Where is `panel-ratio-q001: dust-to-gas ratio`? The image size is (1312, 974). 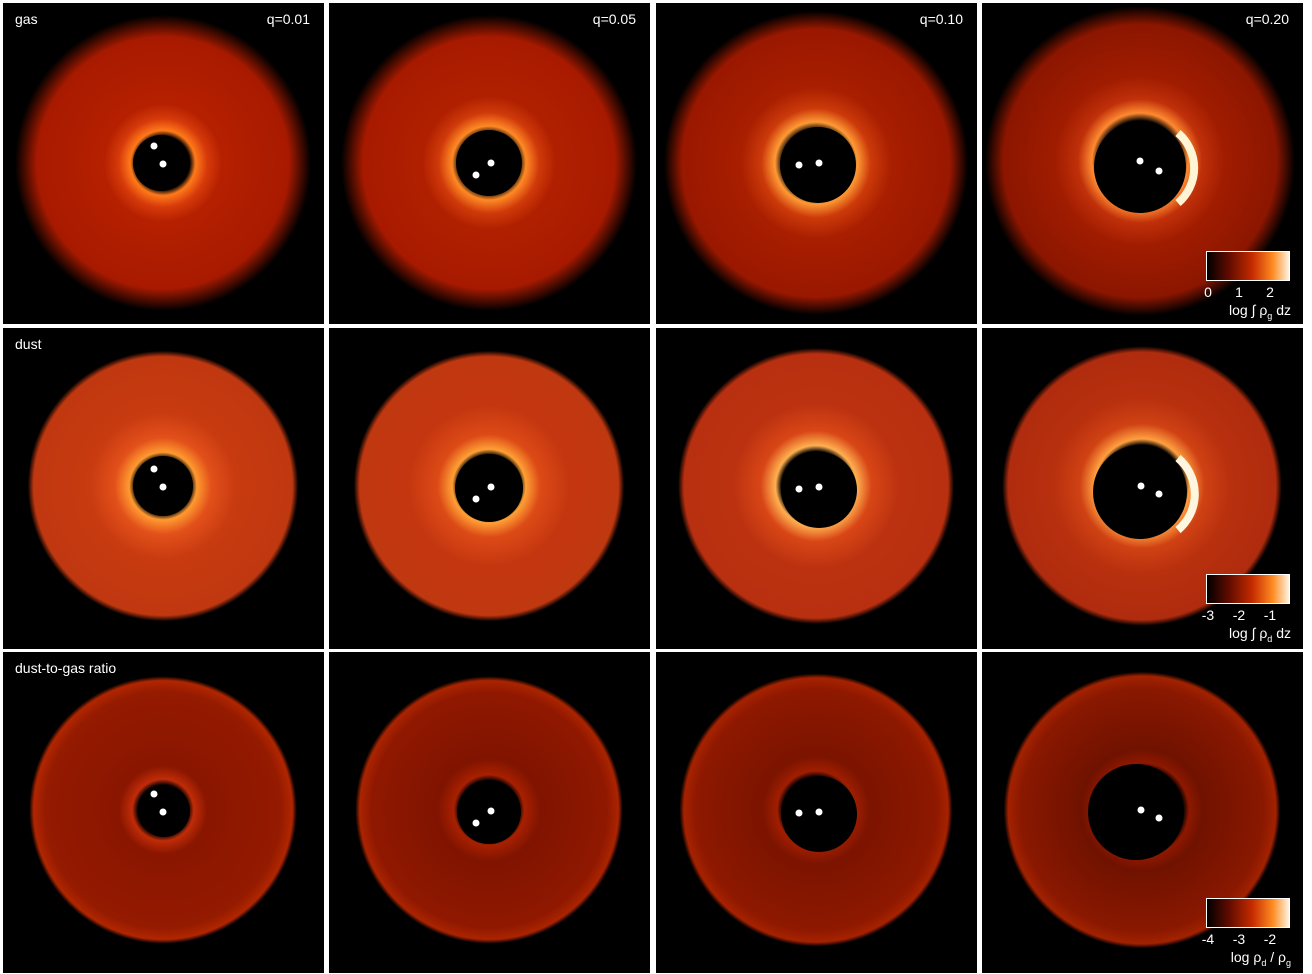
panel-ratio-q001: dust-to-gas ratio is located at coordinates (163, 812).